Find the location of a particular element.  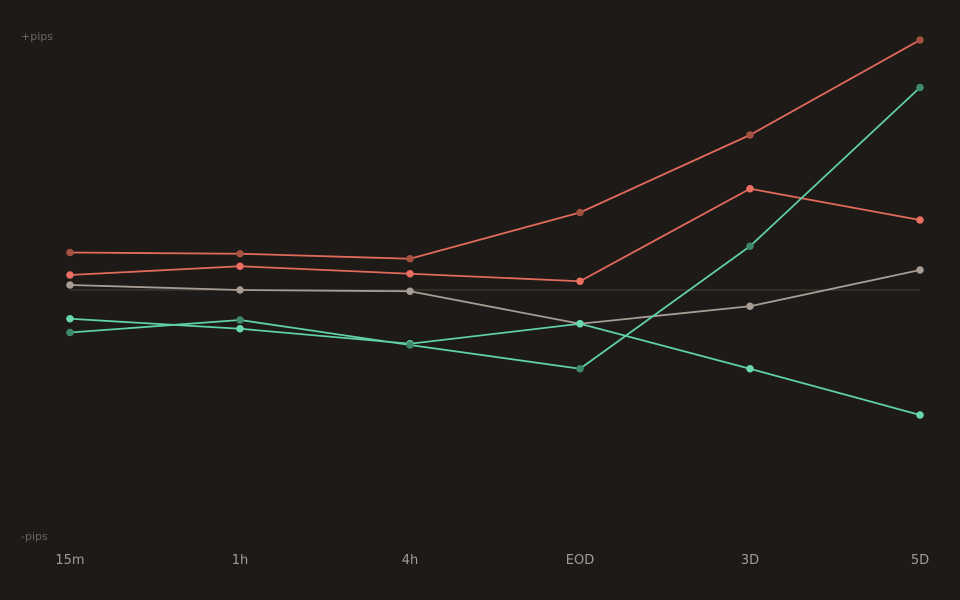

series-4-point-EOD is located at coordinates (580, 323).